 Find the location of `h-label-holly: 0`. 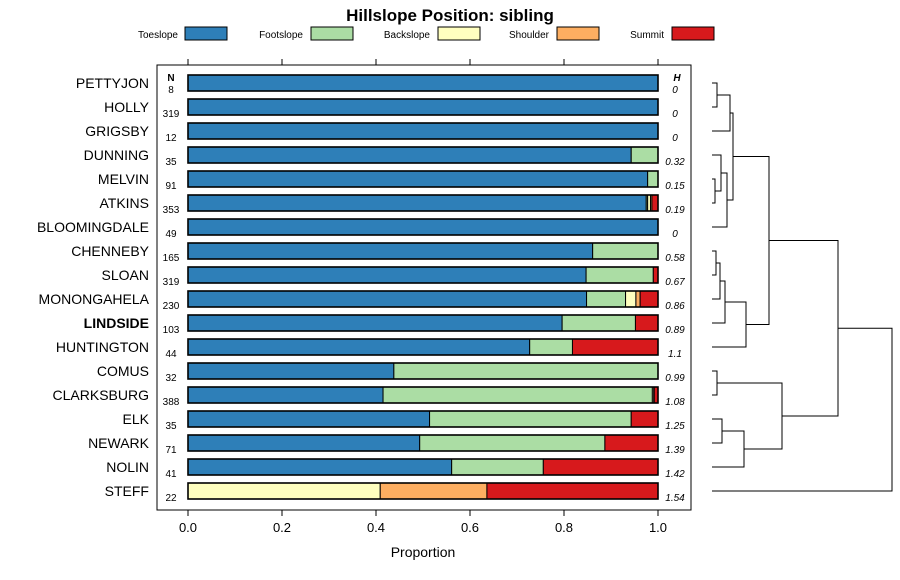

h-label-holly: 0 is located at coordinates (675, 114).